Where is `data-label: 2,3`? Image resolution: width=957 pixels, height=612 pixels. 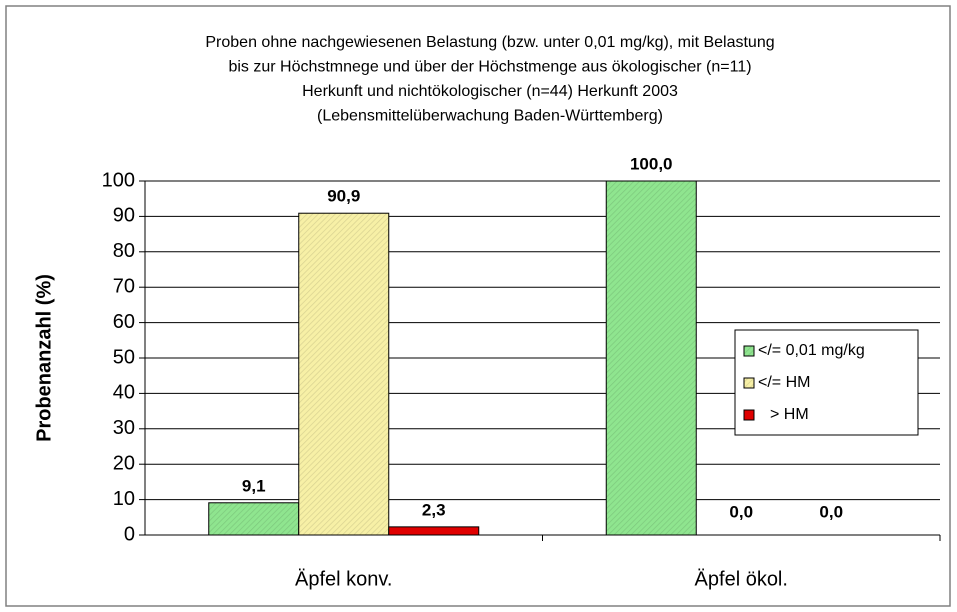 data-label: 2,3 is located at coordinates (434, 509).